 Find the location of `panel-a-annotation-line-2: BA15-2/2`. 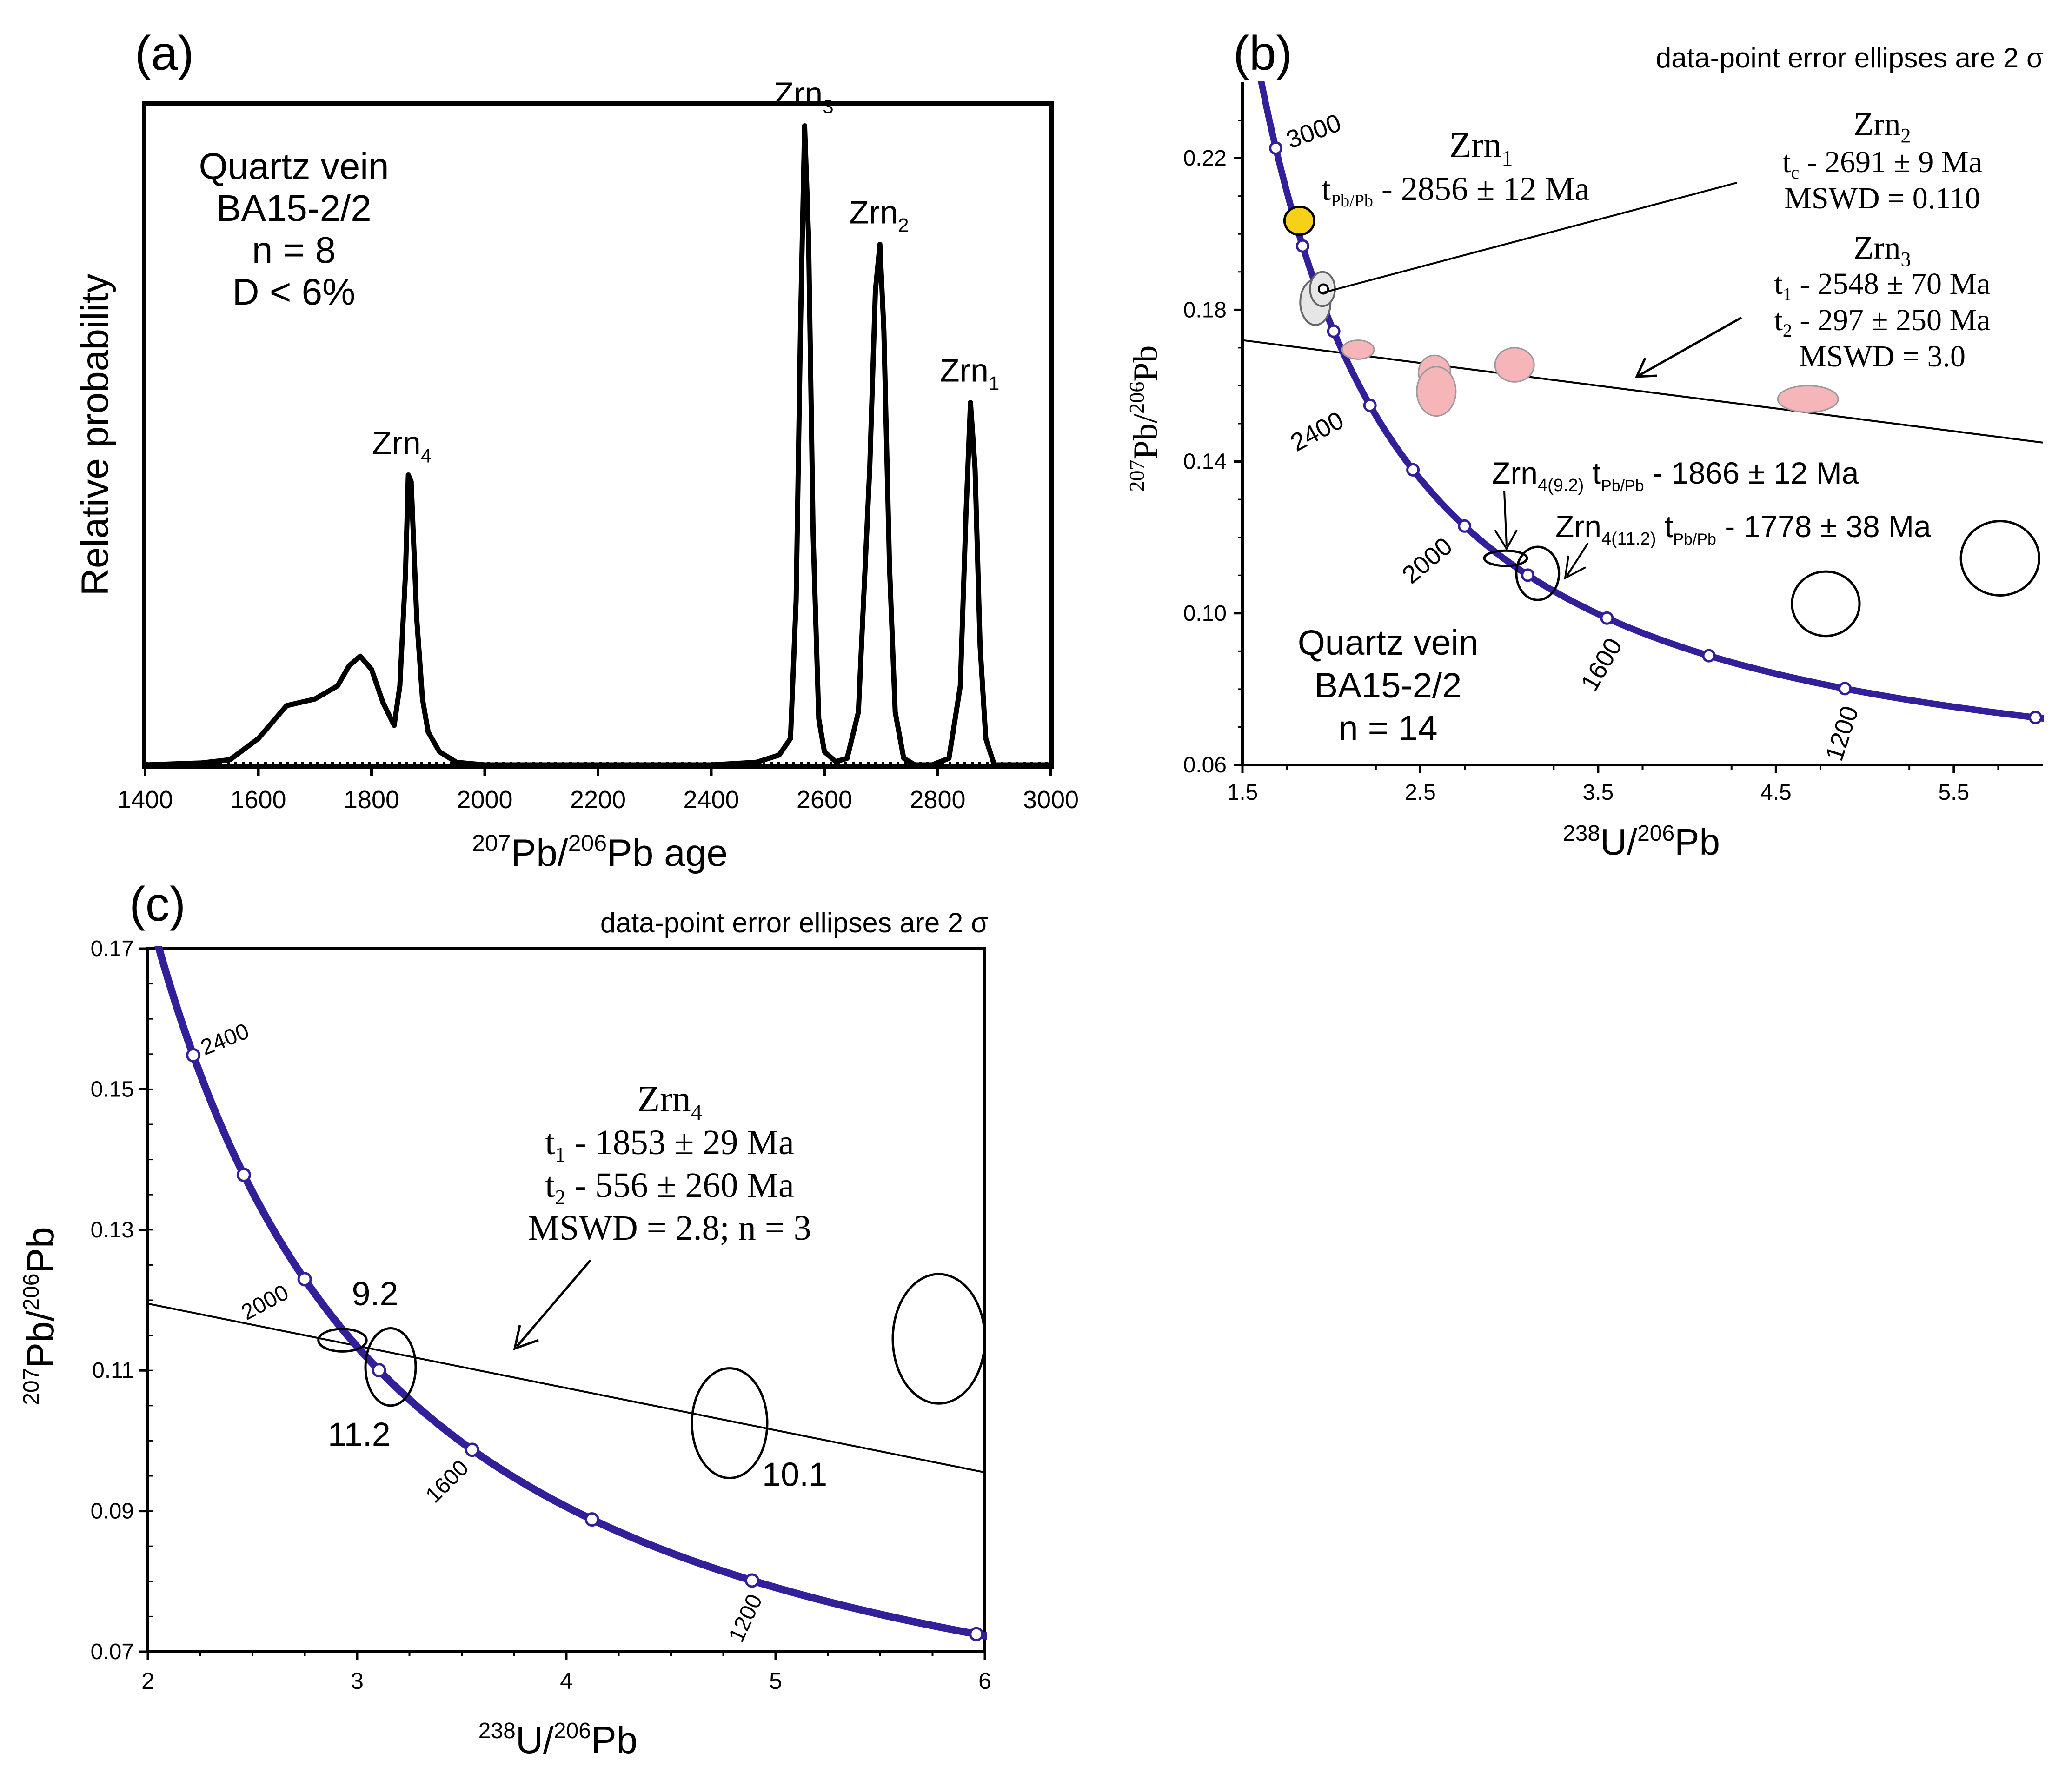

panel-a-annotation-line-2: BA15-2/2 is located at coordinates (294, 208).